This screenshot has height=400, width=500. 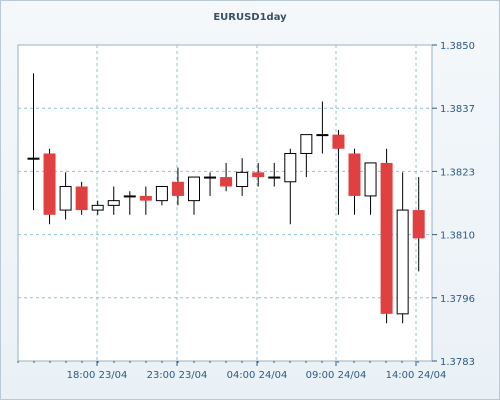 What do you see at coordinates (250, 17) in the screenshot?
I see `chart-title: EURUSD1day` at bounding box center [250, 17].